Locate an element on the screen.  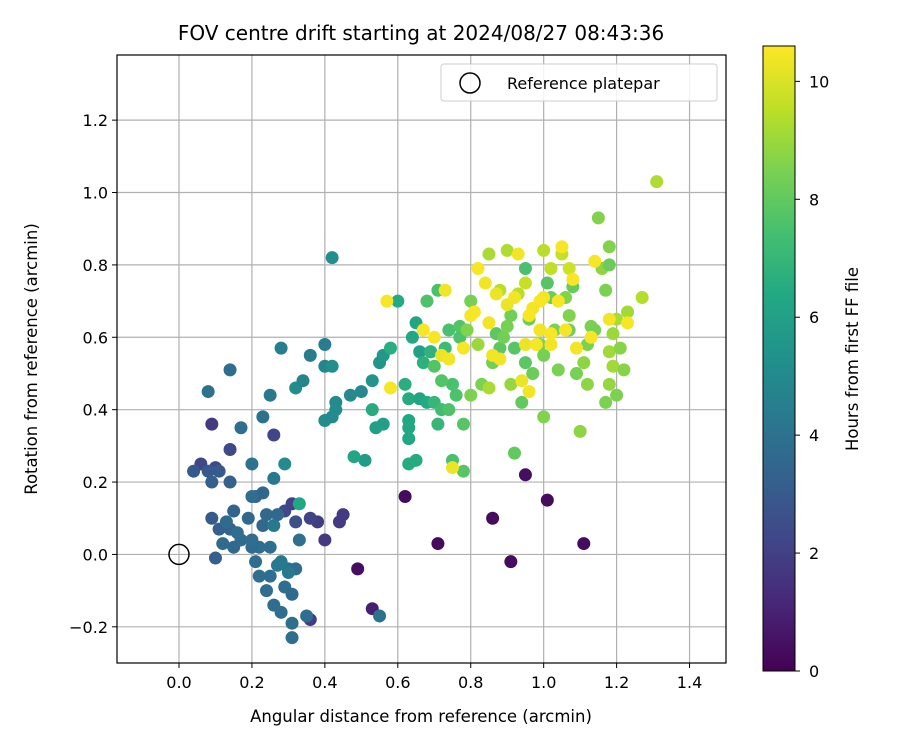
colorbar: 0 2 4 6 8 10 Hours from first FF file is located at coordinates (812, 363).